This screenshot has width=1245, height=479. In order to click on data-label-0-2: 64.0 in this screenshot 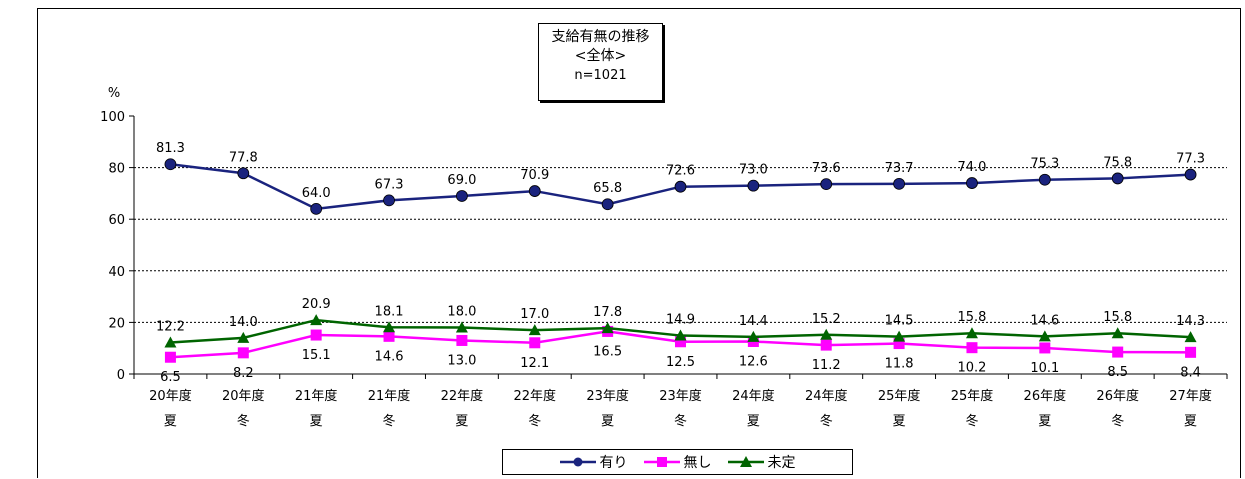, I will do `click(316, 193)`.